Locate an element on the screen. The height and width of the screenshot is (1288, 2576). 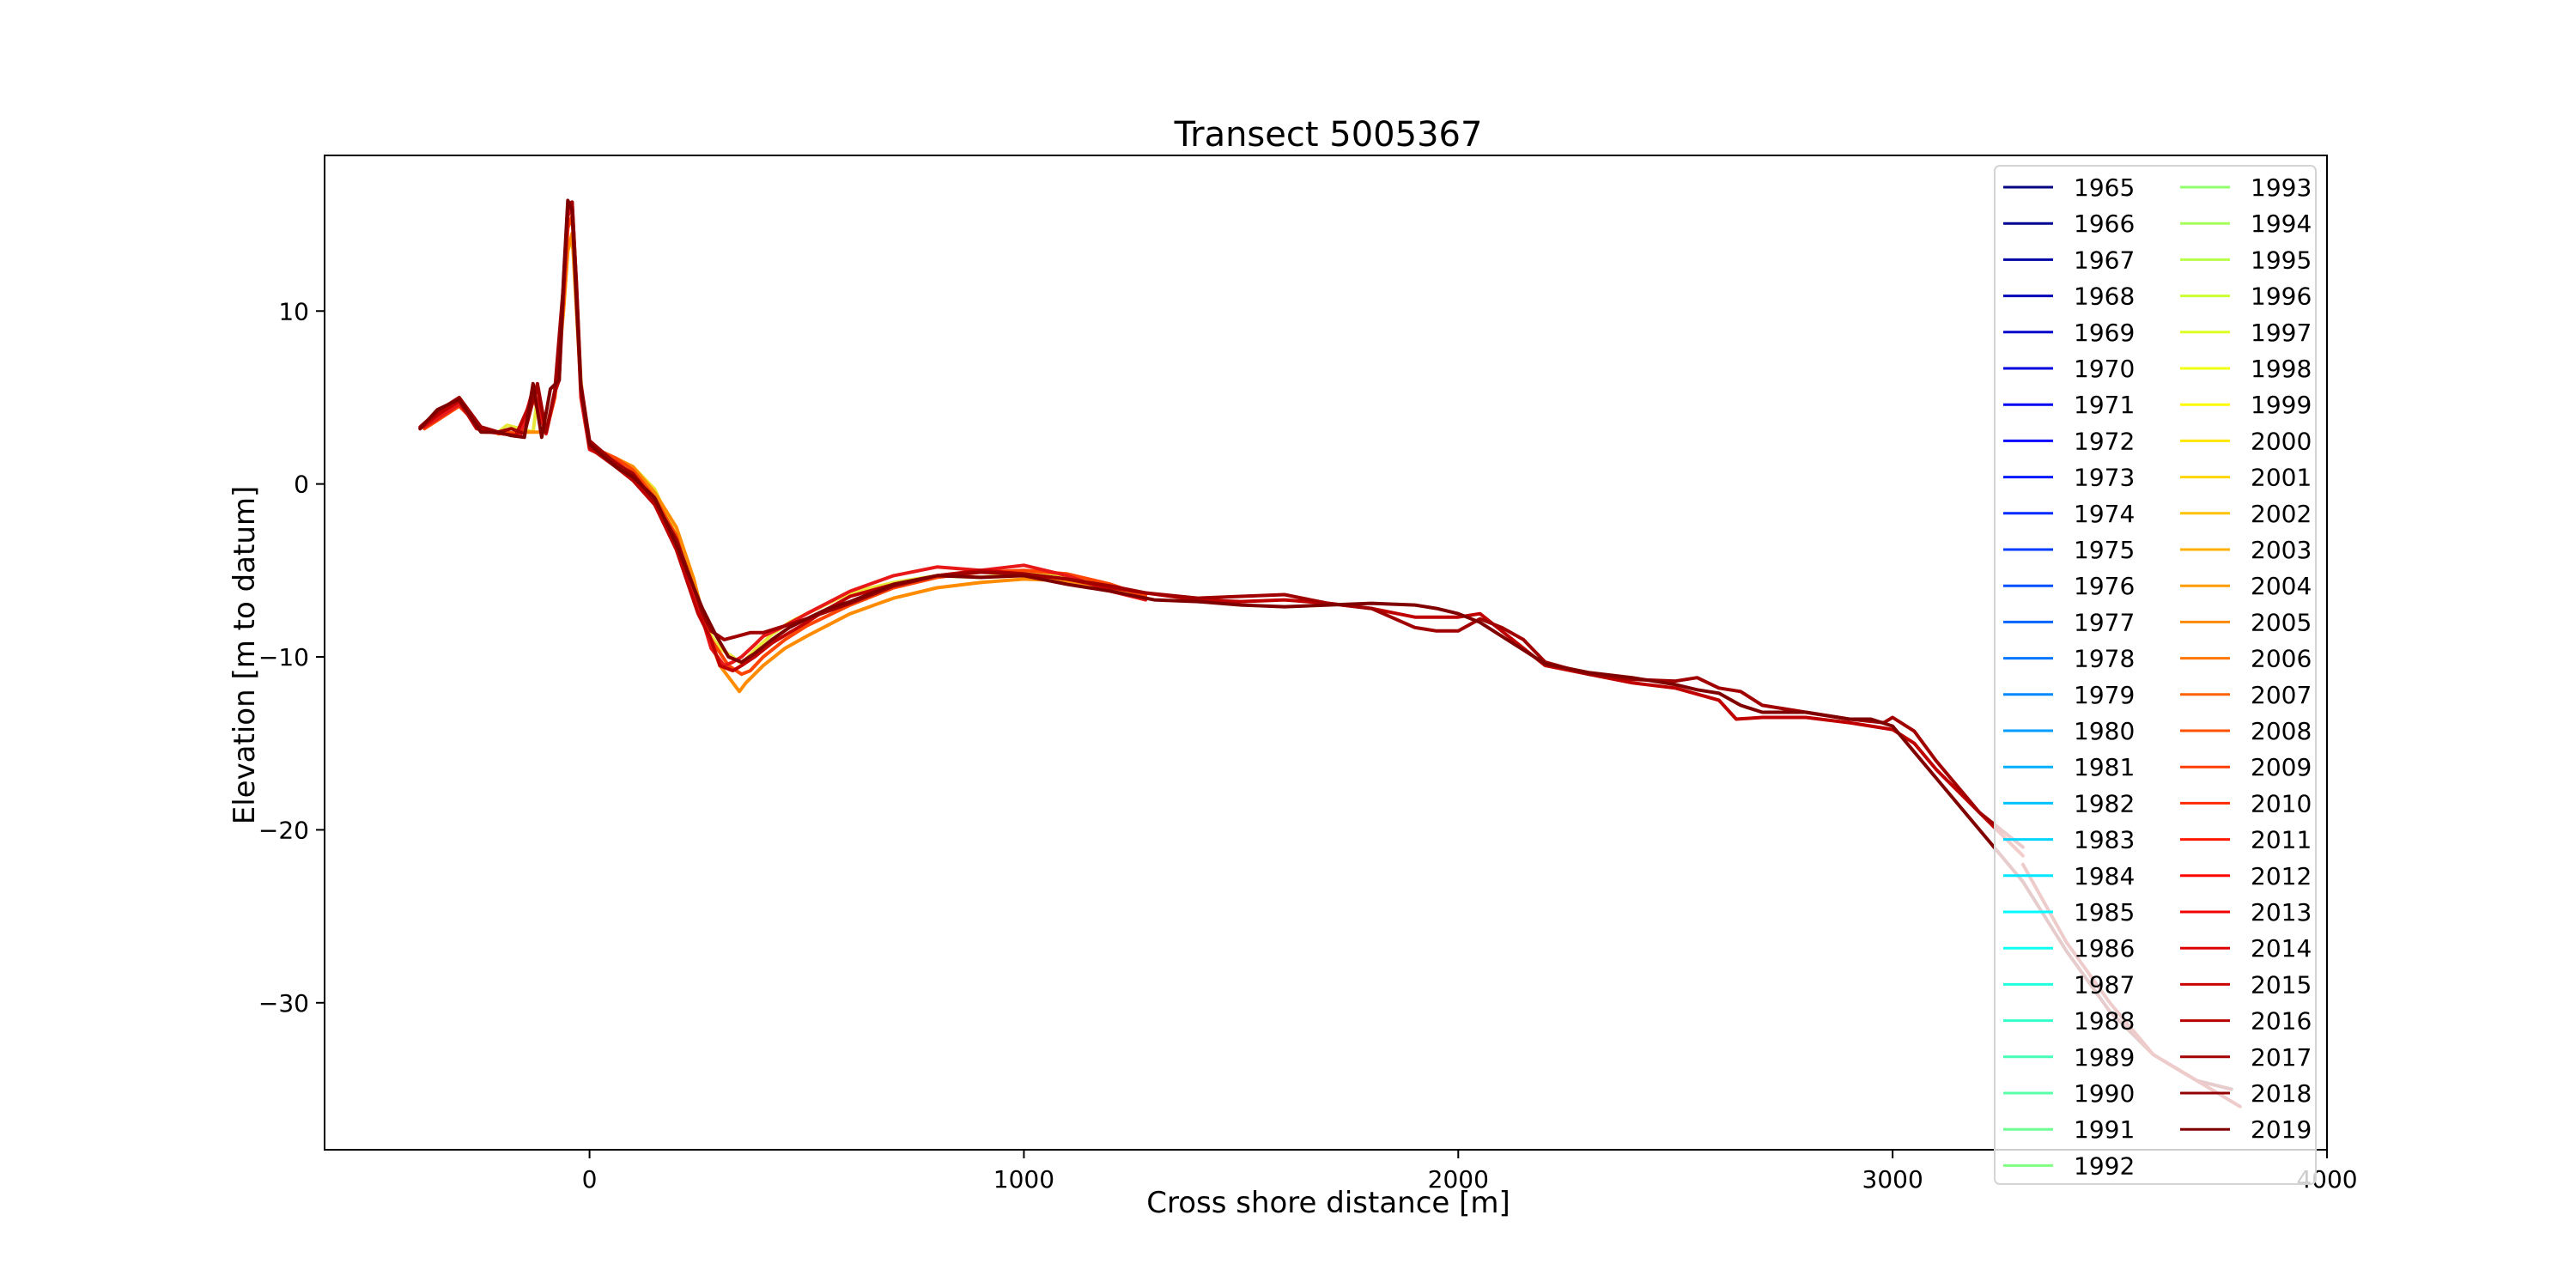
legend-label: 1978 is located at coordinates (2104, 659).